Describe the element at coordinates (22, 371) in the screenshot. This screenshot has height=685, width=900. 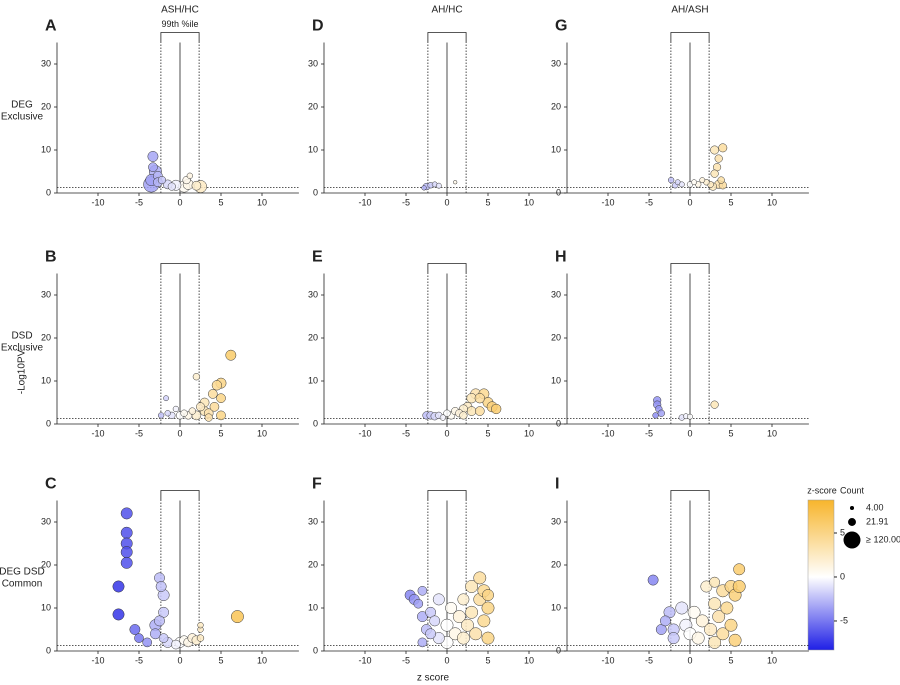
I see `y-axis-label: -Log10PV` at that location.